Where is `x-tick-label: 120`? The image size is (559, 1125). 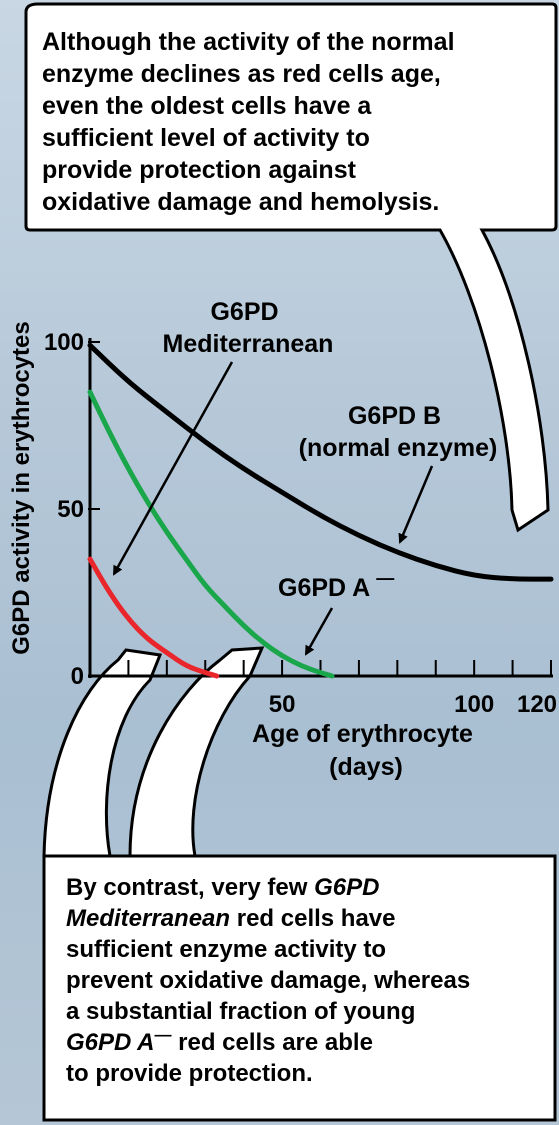
x-tick-label: 120 is located at coordinates (537, 704).